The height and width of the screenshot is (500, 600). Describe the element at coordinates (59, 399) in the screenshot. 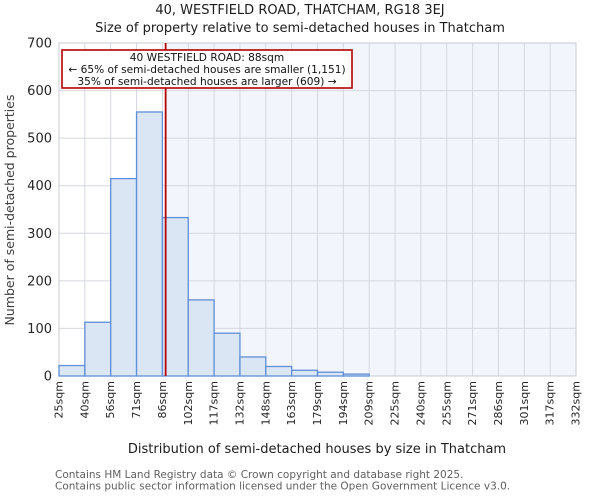

I see `x-tick-label: 25sqm` at that location.